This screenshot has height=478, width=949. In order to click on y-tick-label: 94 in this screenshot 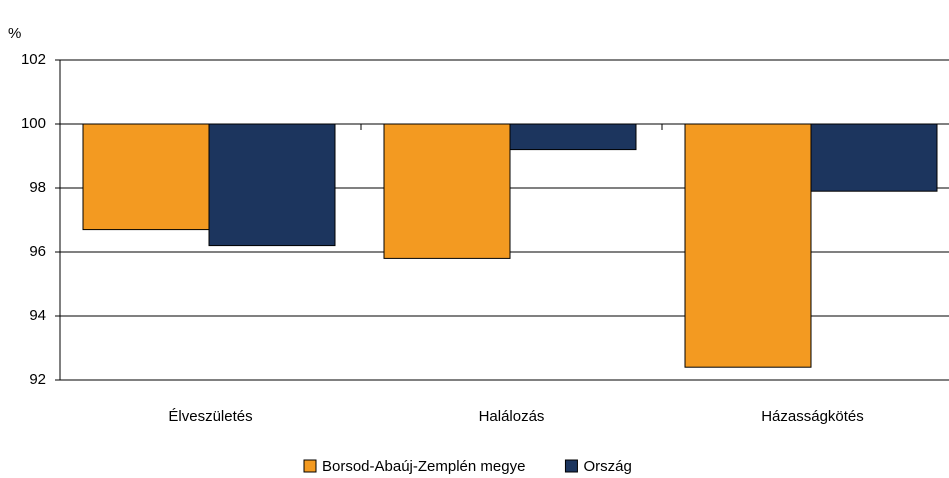, I will do `click(37, 315)`.